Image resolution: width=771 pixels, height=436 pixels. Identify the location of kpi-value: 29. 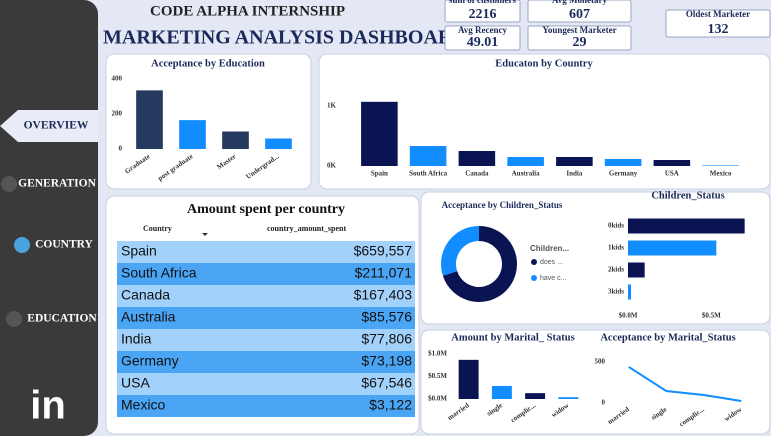
(580, 42).